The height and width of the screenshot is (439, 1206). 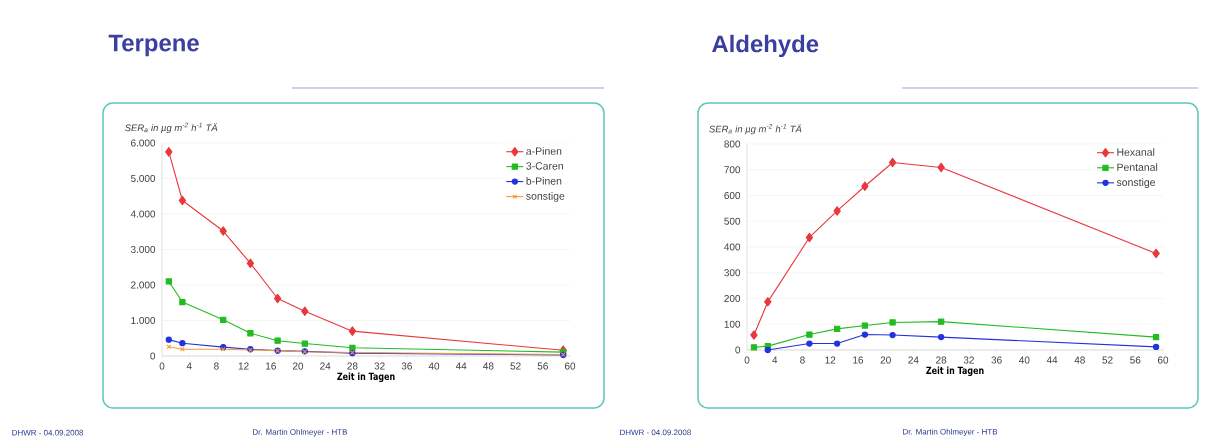 What do you see at coordinates (732, 195) in the screenshot?
I see `y-tick-label: 600` at bounding box center [732, 195].